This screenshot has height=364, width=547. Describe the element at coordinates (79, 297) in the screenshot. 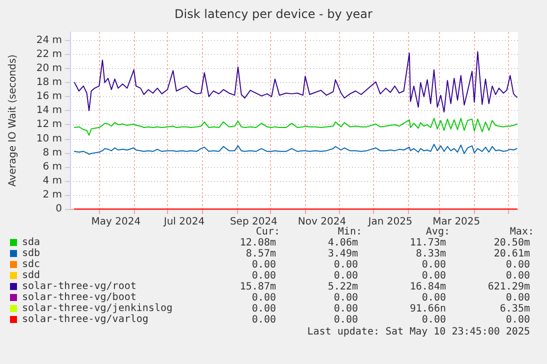

I see `legend-label: solar-three-vg/boot` at that location.